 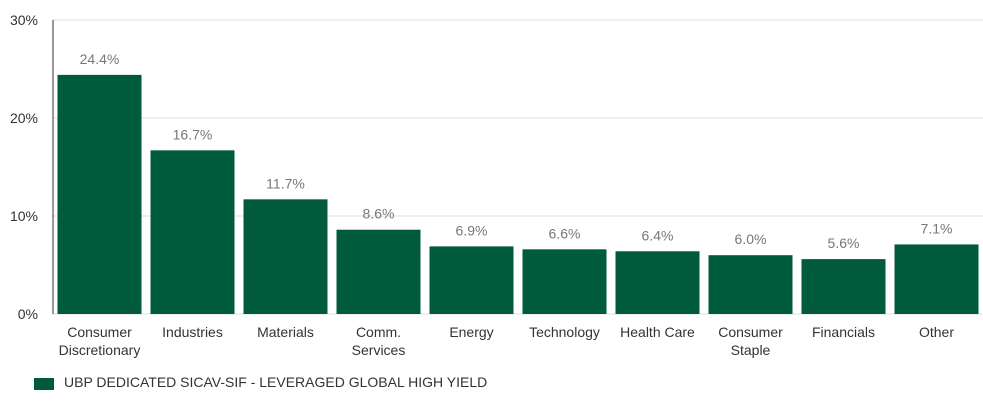 I want to click on x-tick-label: Energy, so click(x=471, y=332).